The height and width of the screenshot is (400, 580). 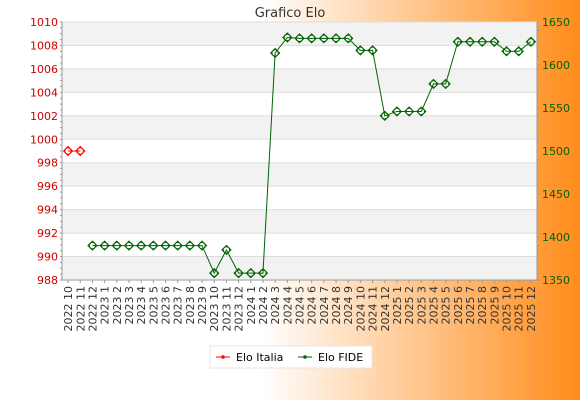 I want to click on y-left-tick-label: 1010, so click(x=44, y=22).